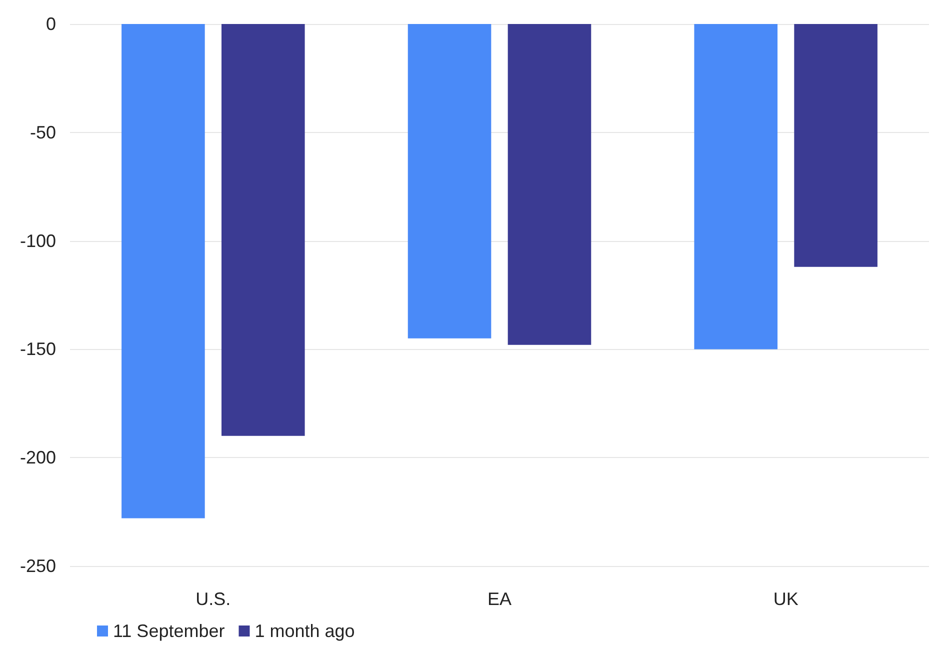 The image size is (933, 647). What do you see at coordinates (499, 599) in the screenshot?
I see `x-tick-label: EA` at bounding box center [499, 599].